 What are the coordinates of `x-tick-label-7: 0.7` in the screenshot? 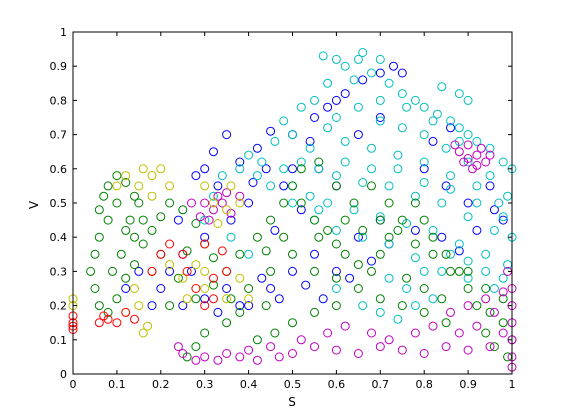 It's located at (381, 384).